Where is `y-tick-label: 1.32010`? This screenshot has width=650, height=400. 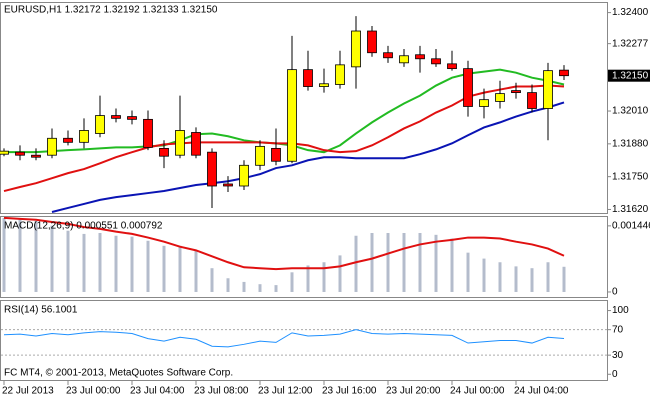 y-tick-label: 1.32010 is located at coordinates (630, 111).